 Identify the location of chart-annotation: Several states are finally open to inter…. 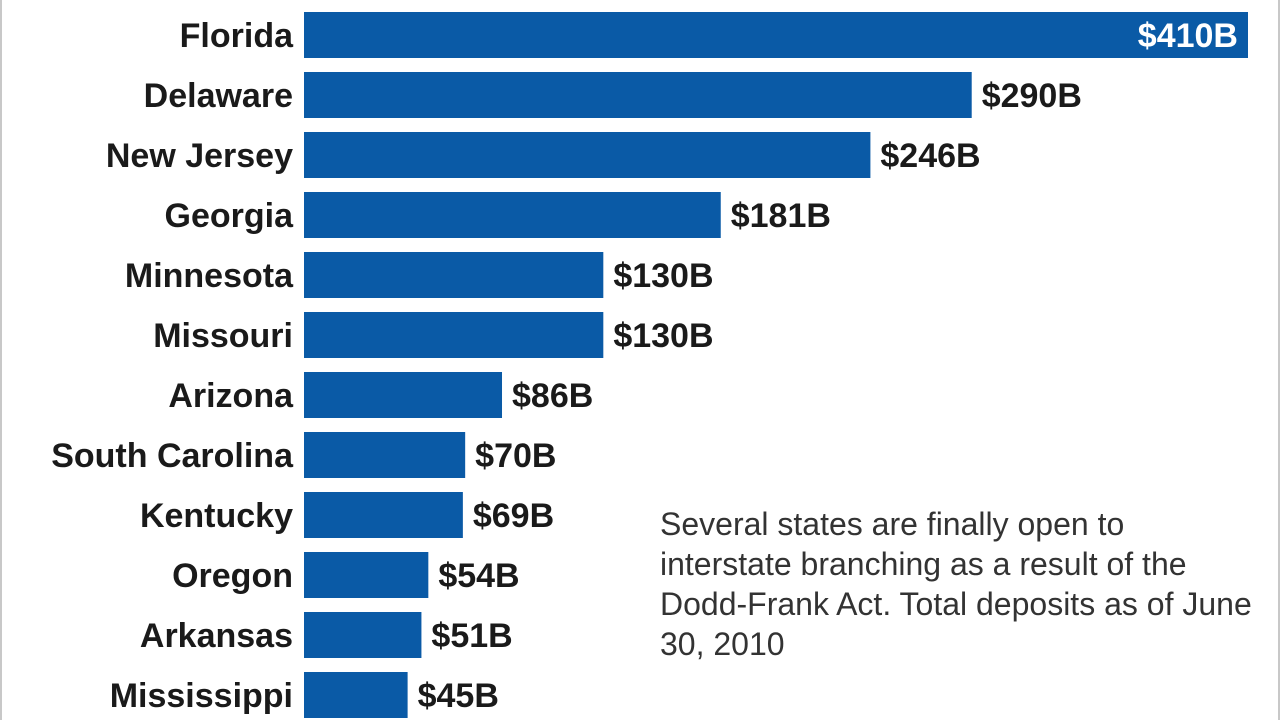
(956, 584).